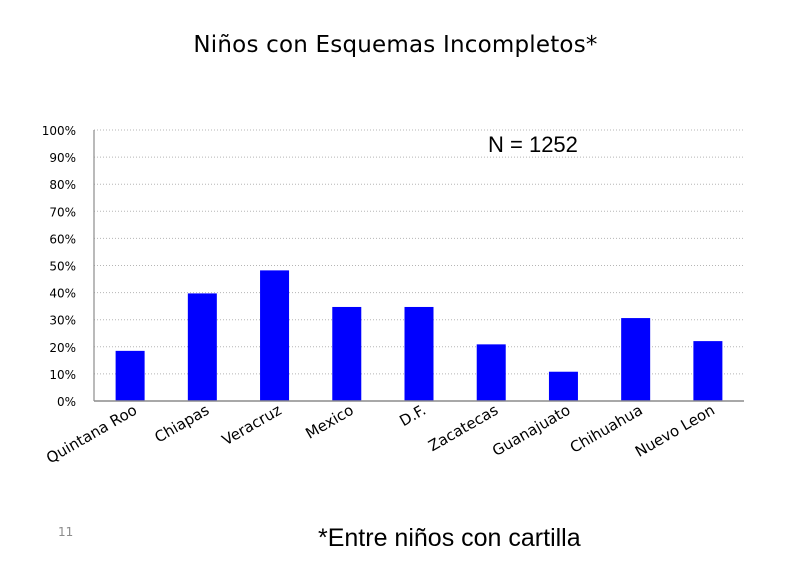  Describe the element at coordinates (62, 185) in the screenshot. I see `y-tick-label: 80%` at that location.